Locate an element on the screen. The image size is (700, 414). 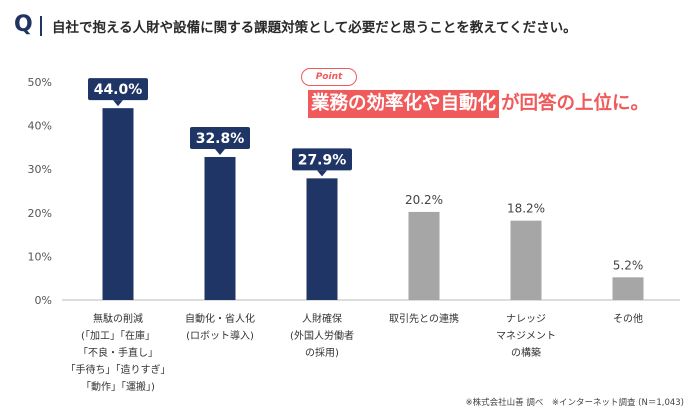
point-badge: Point is located at coordinates (329, 77).